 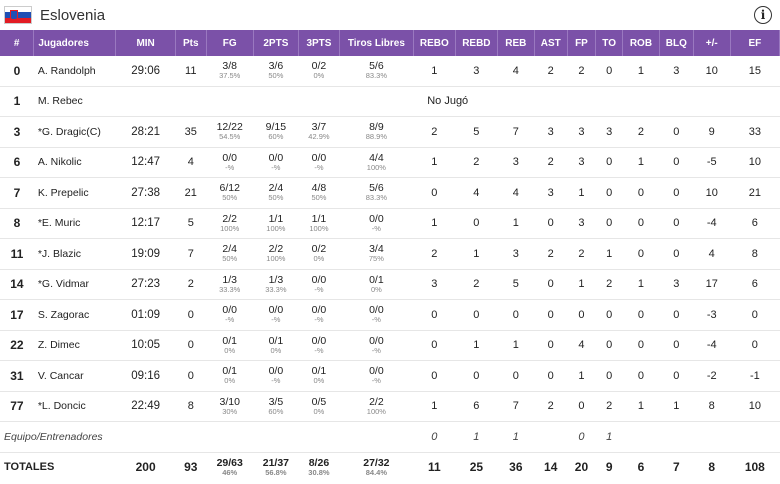 I want to click on stat-fp: 3, so click(x=581, y=162).